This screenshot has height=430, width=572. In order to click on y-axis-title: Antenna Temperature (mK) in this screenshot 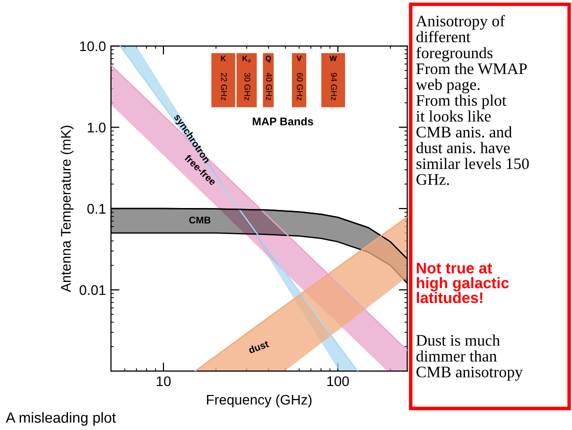, I will do `click(67, 209)`.